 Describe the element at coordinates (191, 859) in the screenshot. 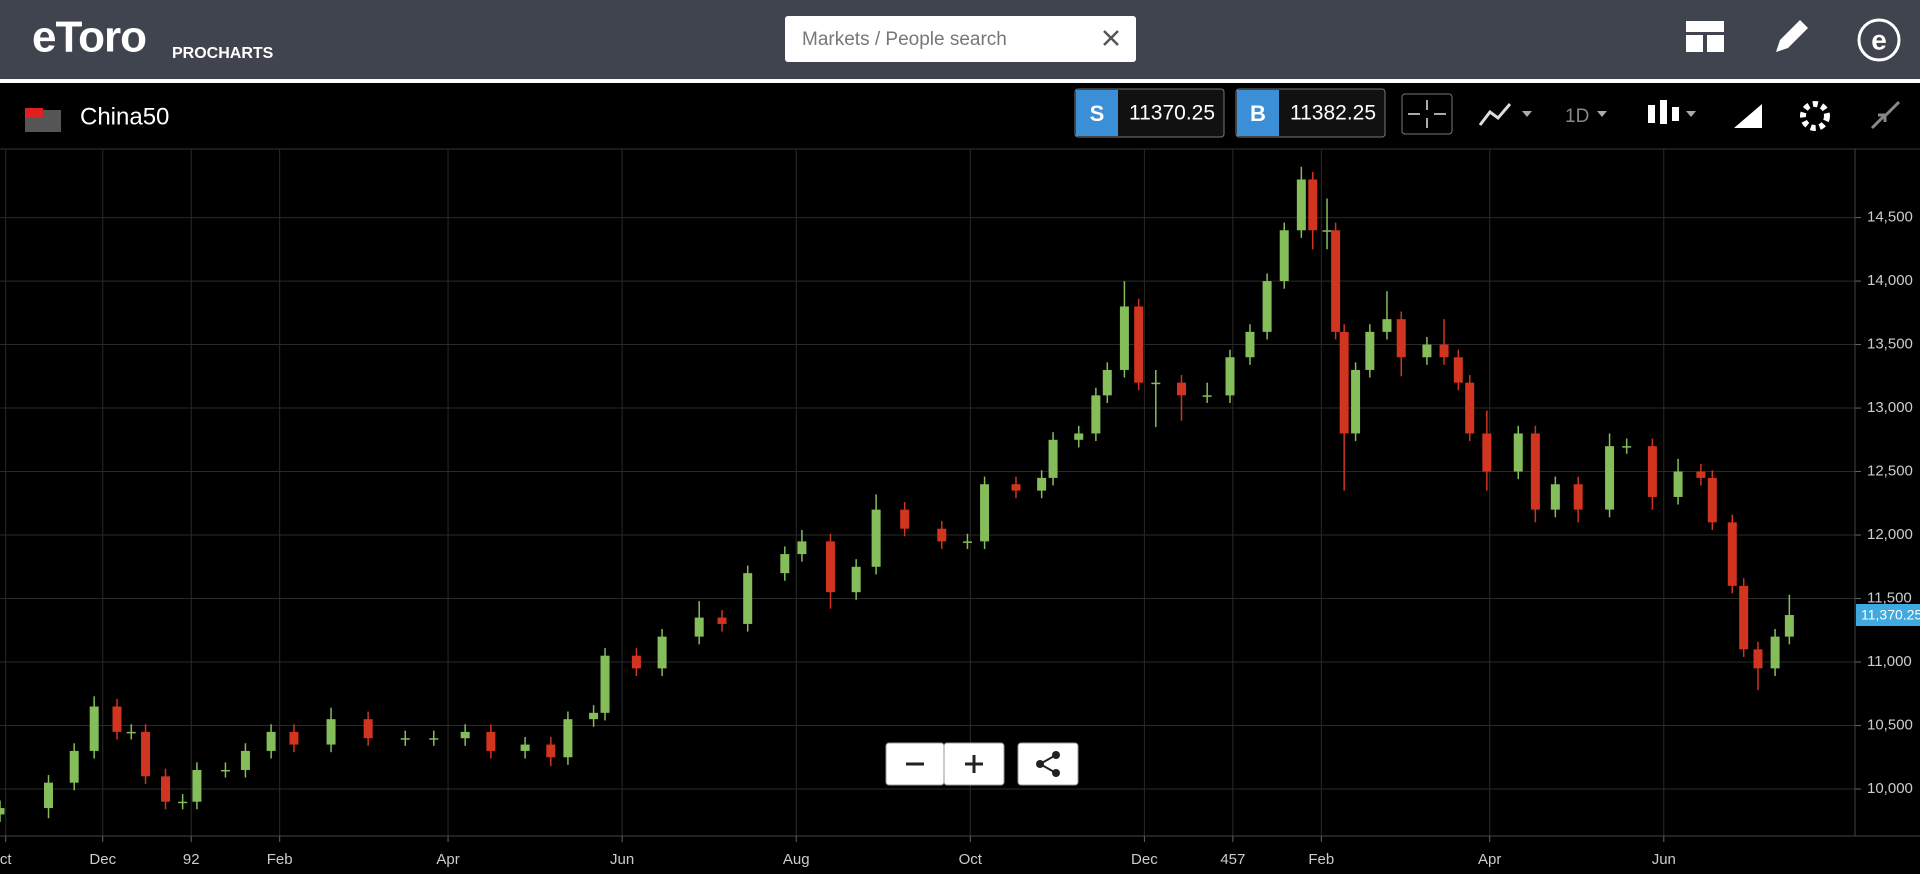

I see `x-tick-label: 92` at that location.